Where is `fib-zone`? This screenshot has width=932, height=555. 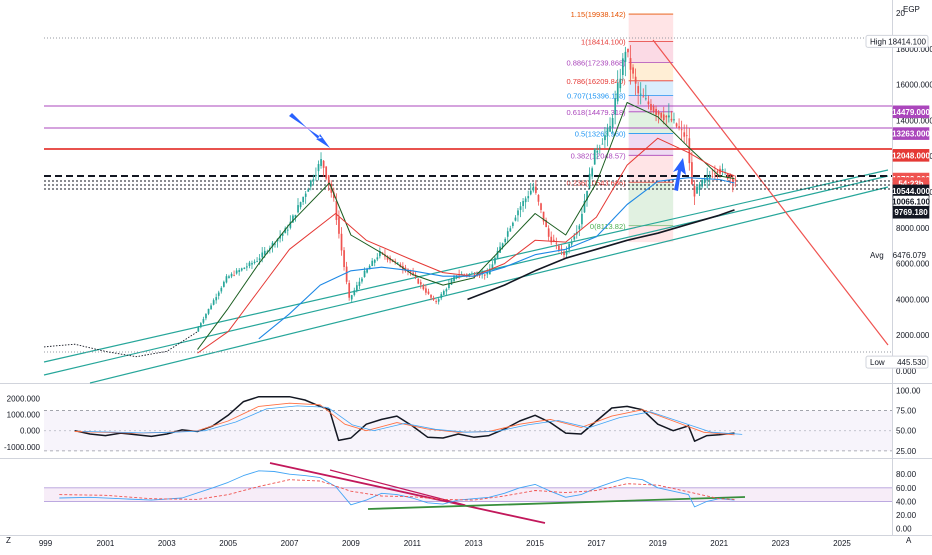
fib-zone is located at coordinates (651, 28).